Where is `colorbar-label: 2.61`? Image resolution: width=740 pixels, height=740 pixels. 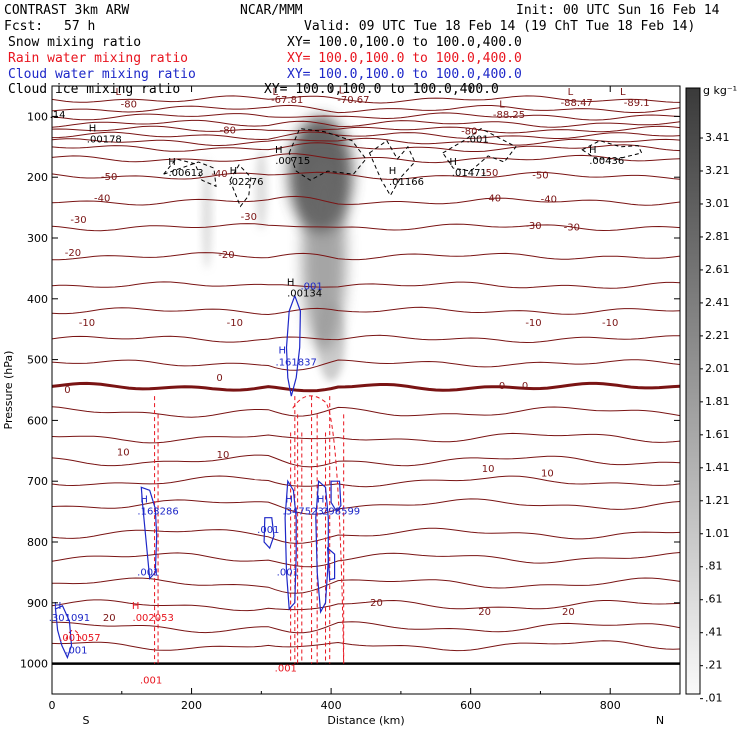 colorbar-label: 2.61 is located at coordinates (717, 269).